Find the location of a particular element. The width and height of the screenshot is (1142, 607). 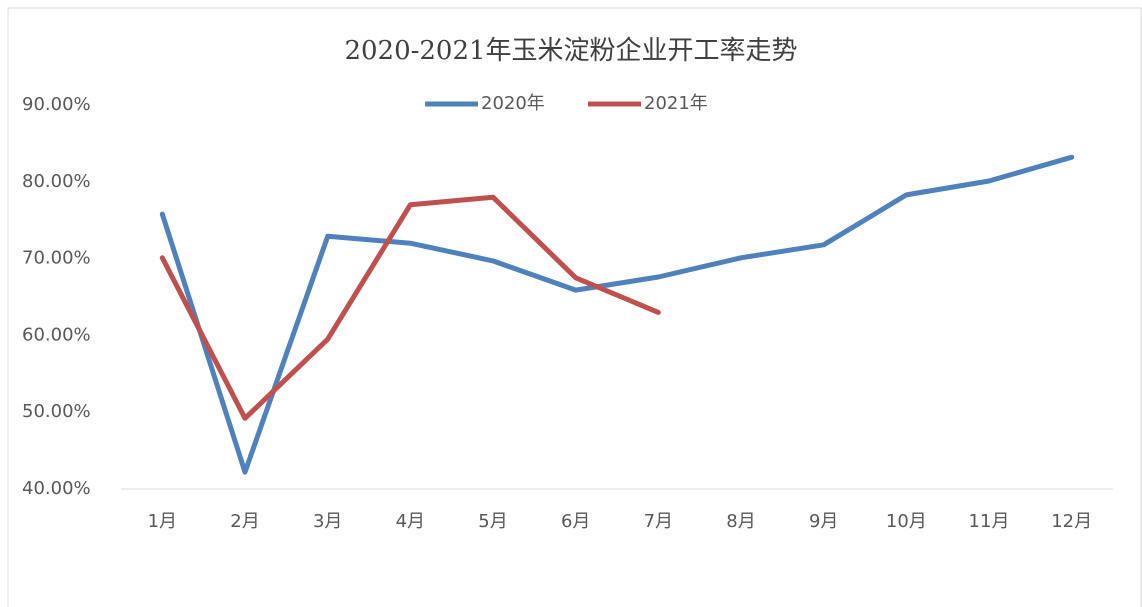

y-tick-label: 80.00% is located at coordinates (56, 181).